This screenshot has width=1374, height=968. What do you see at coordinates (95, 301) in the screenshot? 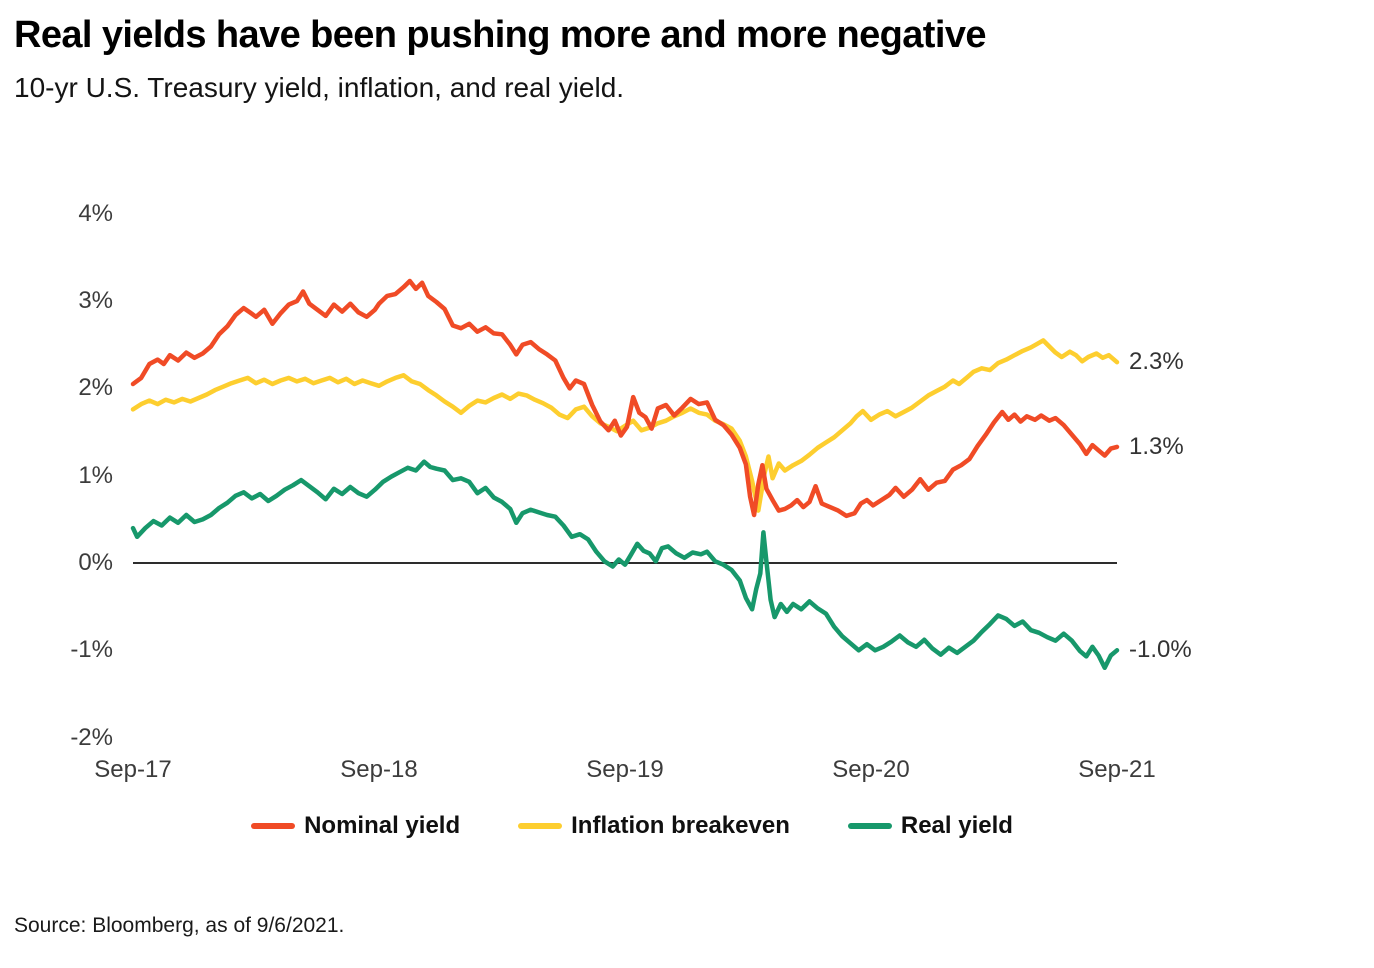
I see `y-tick-label: 3%` at bounding box center [95, 301].